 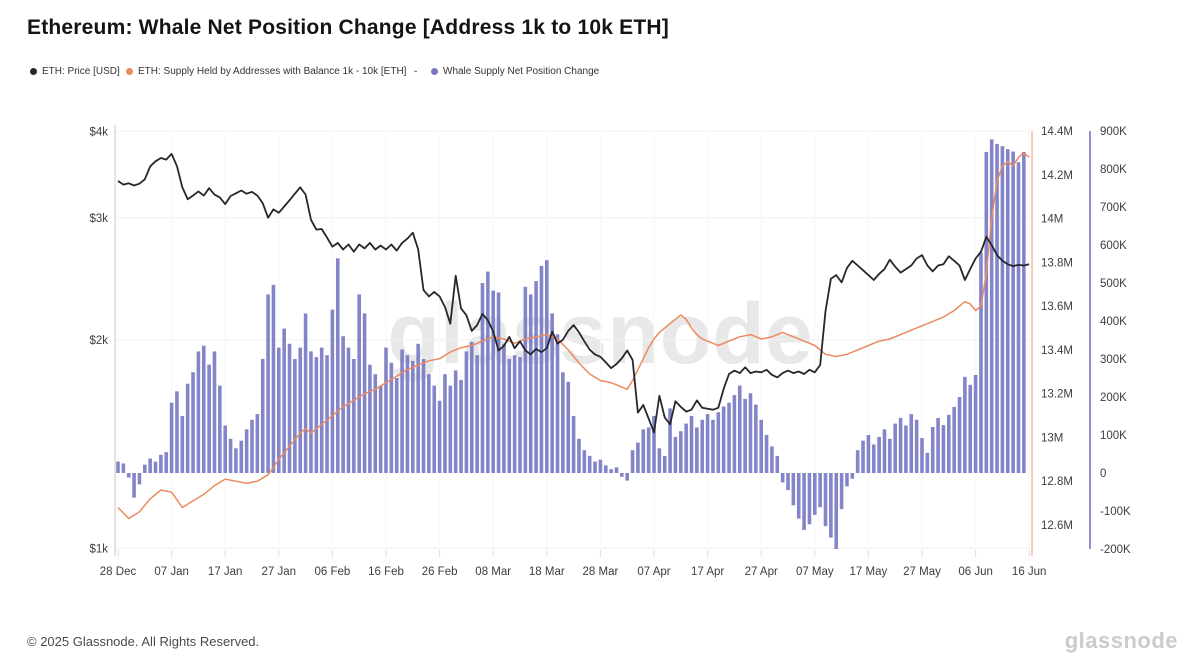 I want to click on svg-text: 600K, so click(x=1113, y=246).